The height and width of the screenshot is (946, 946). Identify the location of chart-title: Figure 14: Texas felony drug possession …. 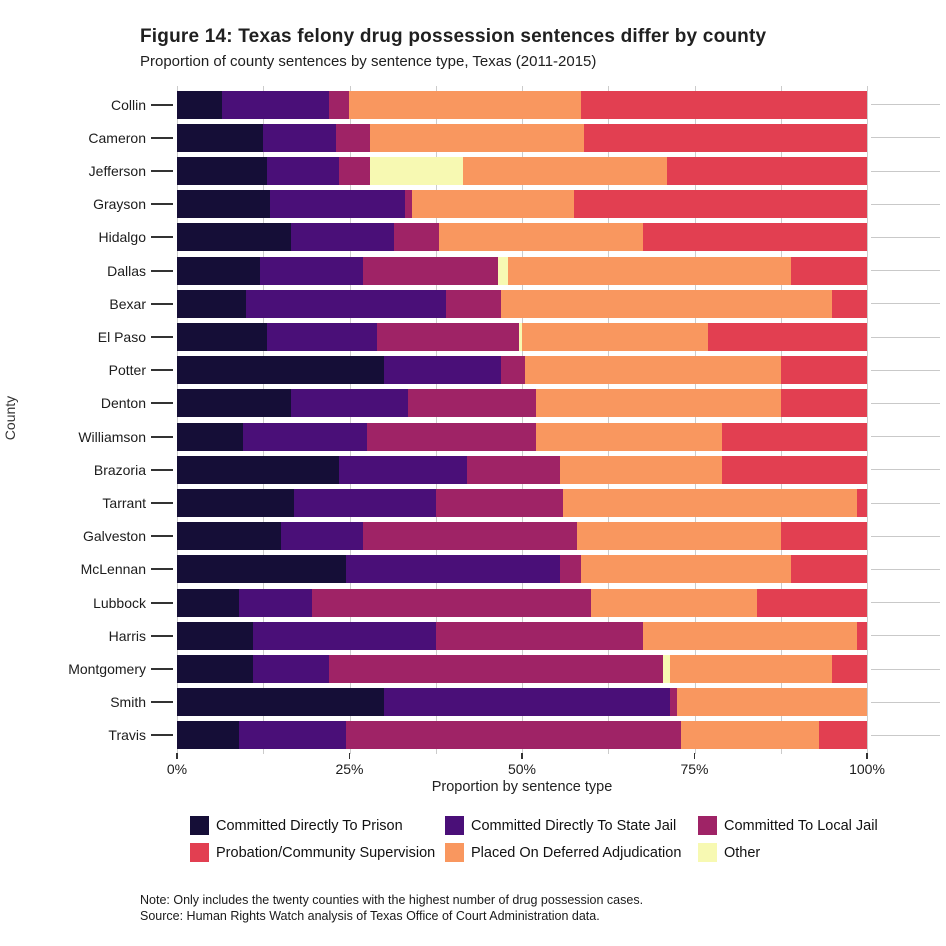
(453, 36).